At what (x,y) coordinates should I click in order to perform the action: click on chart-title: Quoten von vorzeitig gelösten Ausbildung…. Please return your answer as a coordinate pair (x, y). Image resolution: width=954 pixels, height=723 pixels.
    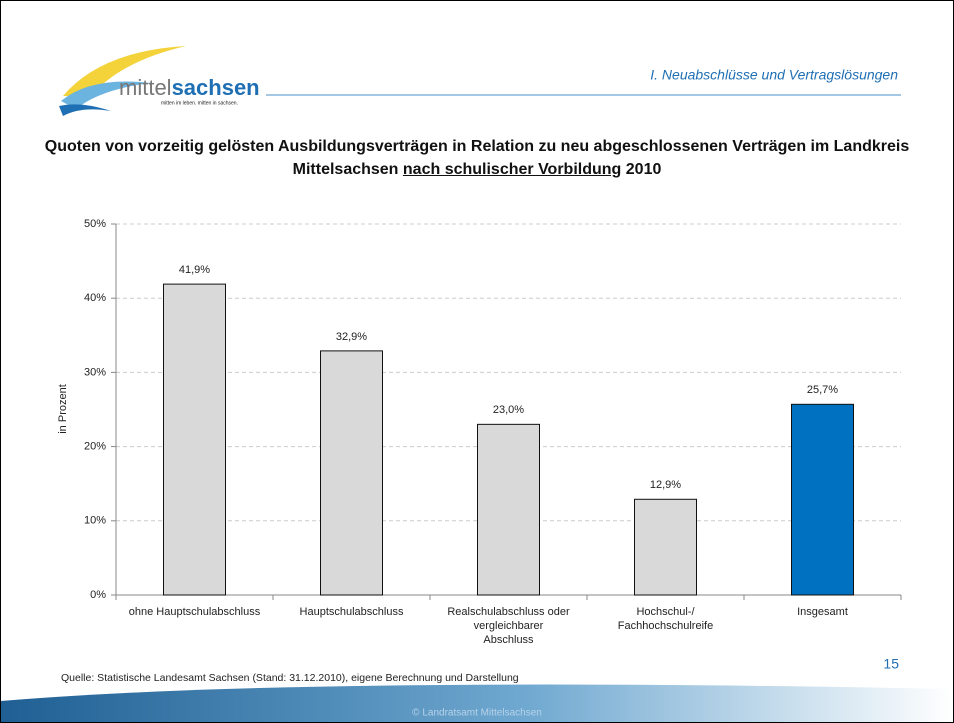
    Looking at the image, I should click on (477, 158).